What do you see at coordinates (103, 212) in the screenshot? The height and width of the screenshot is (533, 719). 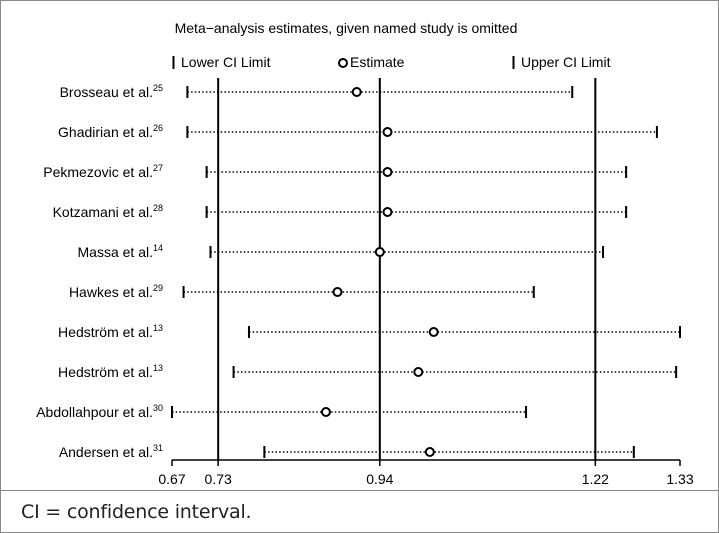 I see `study-name: Kotzamani et al.` at bounding box center [103, 212].